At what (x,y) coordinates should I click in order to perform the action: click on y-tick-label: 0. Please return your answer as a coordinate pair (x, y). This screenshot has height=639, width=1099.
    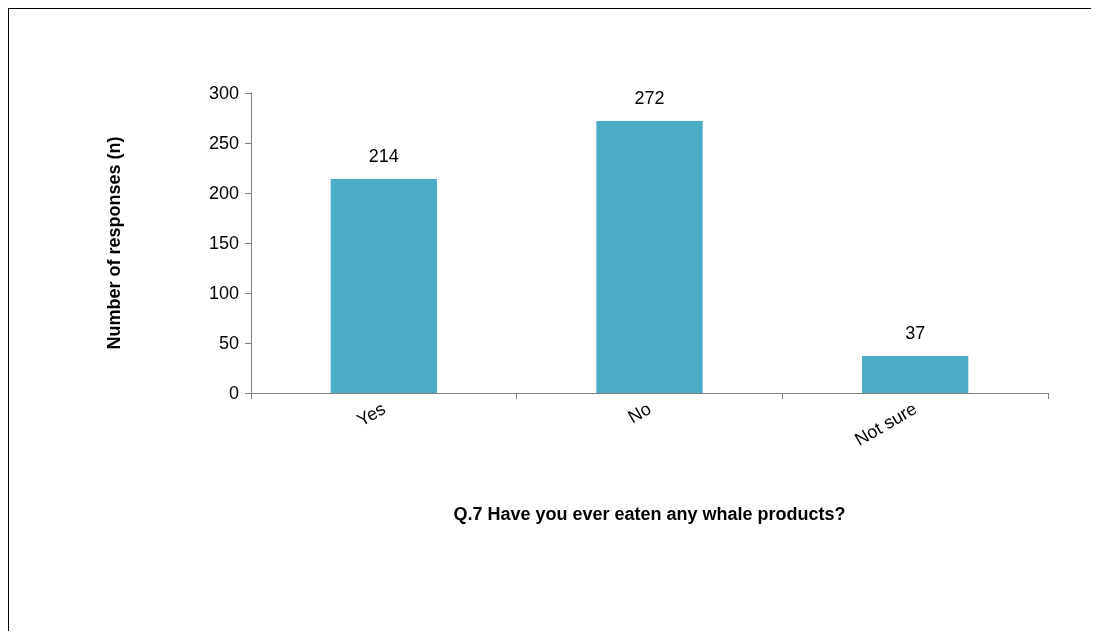
    Looking at the image, I should click on (233, 393).